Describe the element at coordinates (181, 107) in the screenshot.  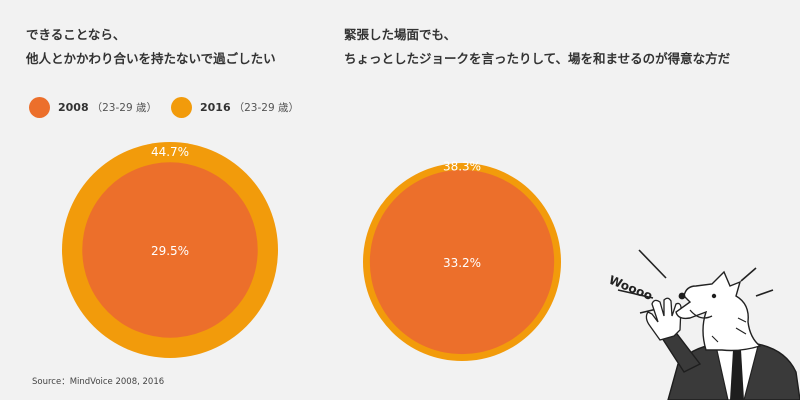
I see `legend-swatch-2016` at that location.